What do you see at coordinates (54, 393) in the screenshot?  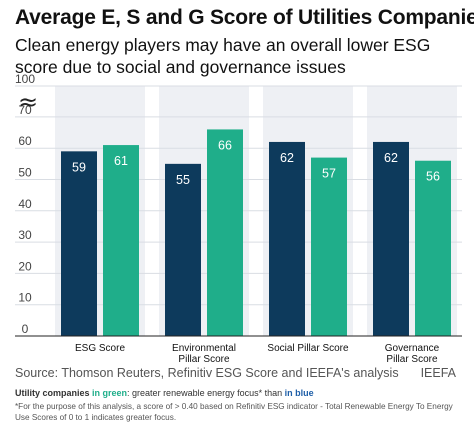 I see `legend-note-part1: Utility companies` at bounding box center [54, 393].